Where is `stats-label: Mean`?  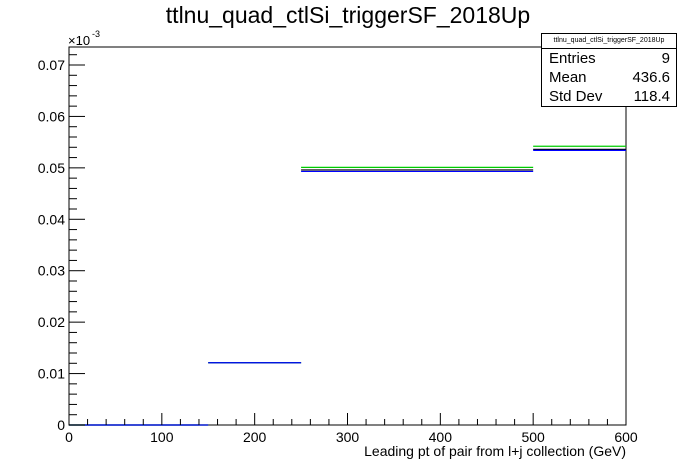
stats-label: Mean is located at coordinates (568, 77).